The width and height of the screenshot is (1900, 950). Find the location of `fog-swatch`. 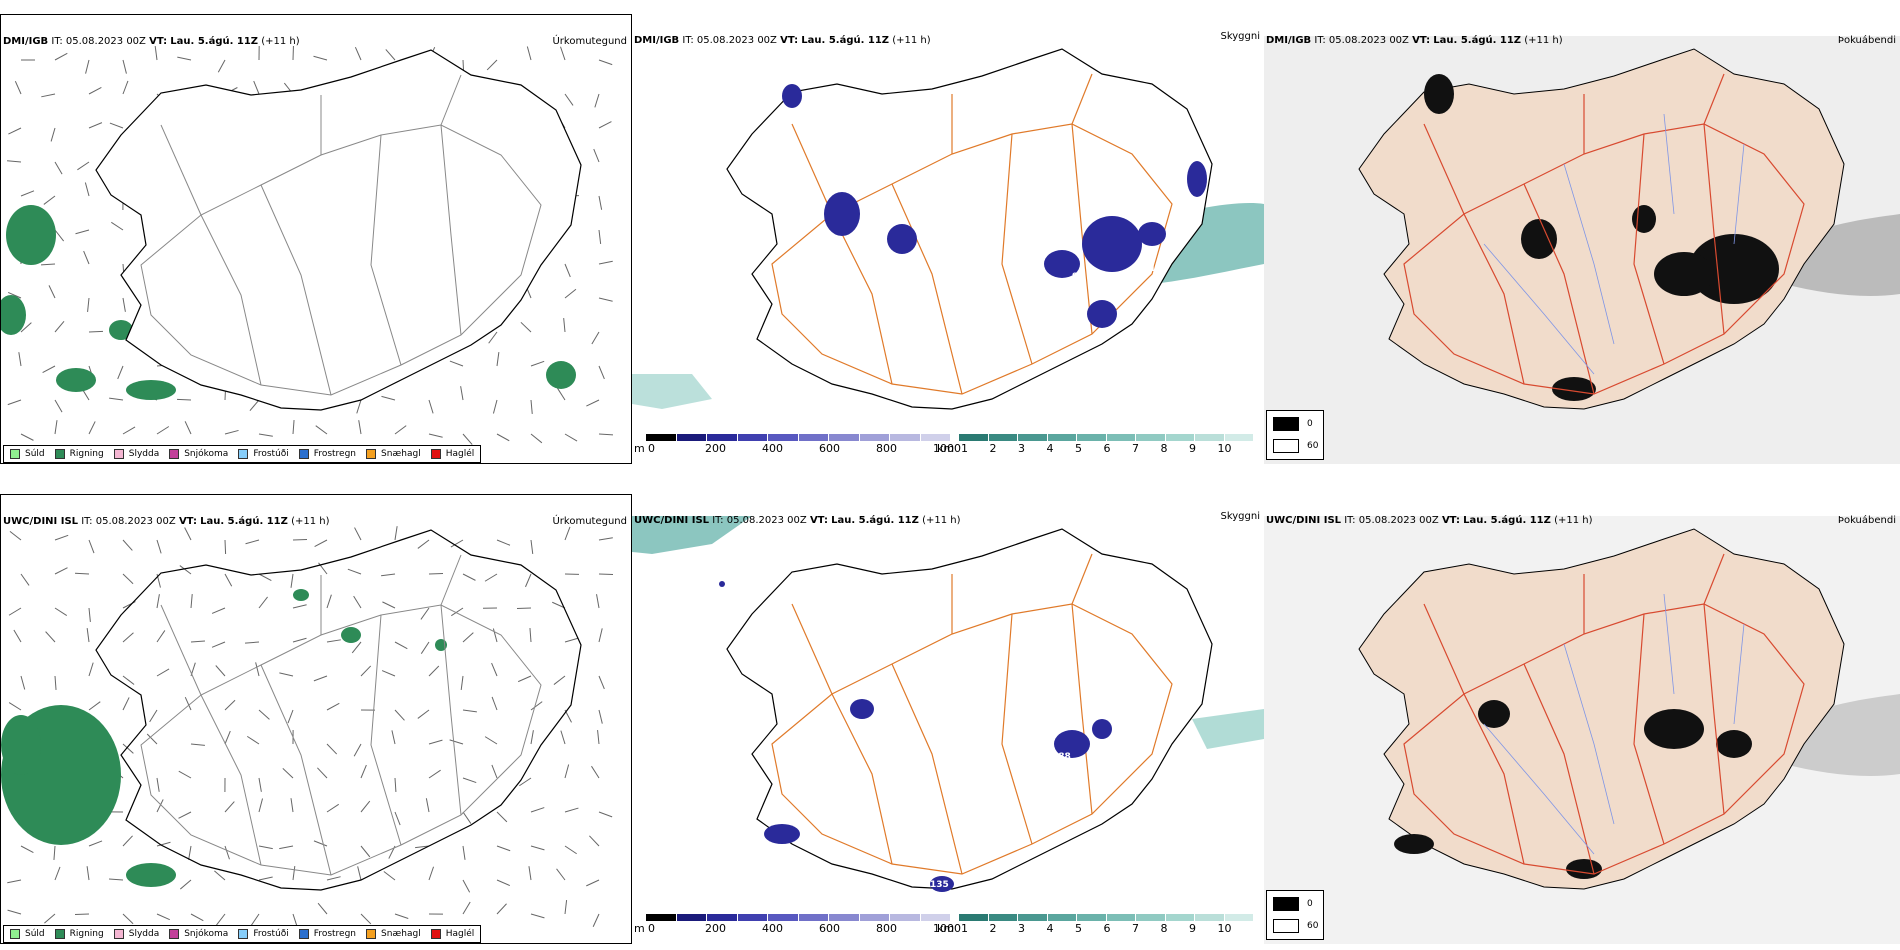

fog-swatch is located at coordinates (1286, 926).